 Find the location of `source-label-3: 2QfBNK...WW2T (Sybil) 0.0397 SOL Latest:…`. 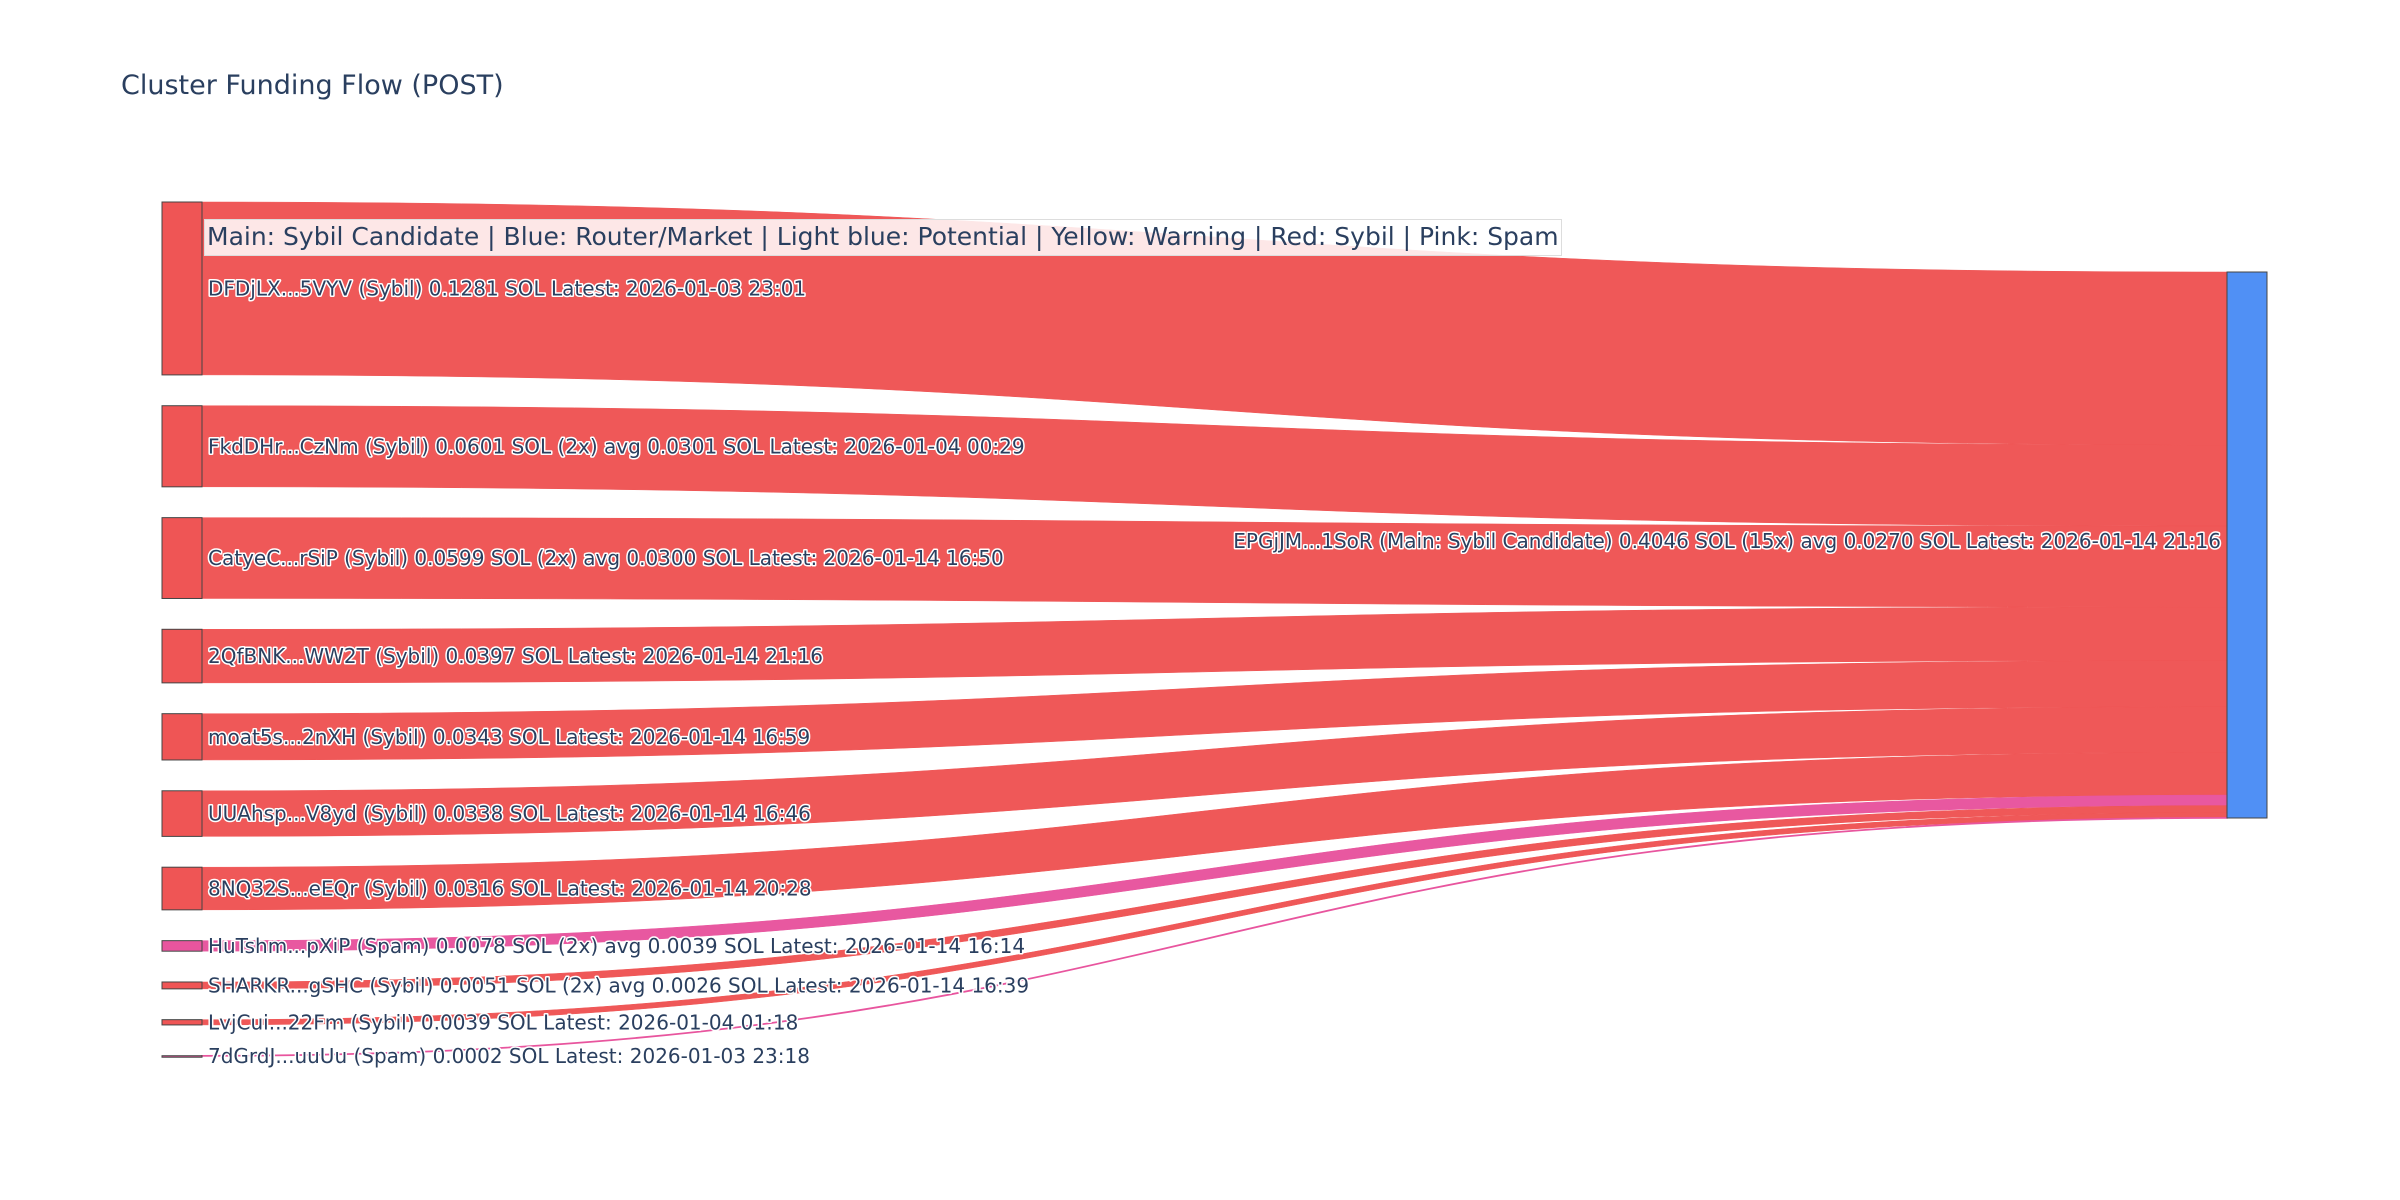

source-label-3: 2QfBNK...WW2T (Sybil) 0.0397 SOL Latest:… is located at coordinates (515, 656).